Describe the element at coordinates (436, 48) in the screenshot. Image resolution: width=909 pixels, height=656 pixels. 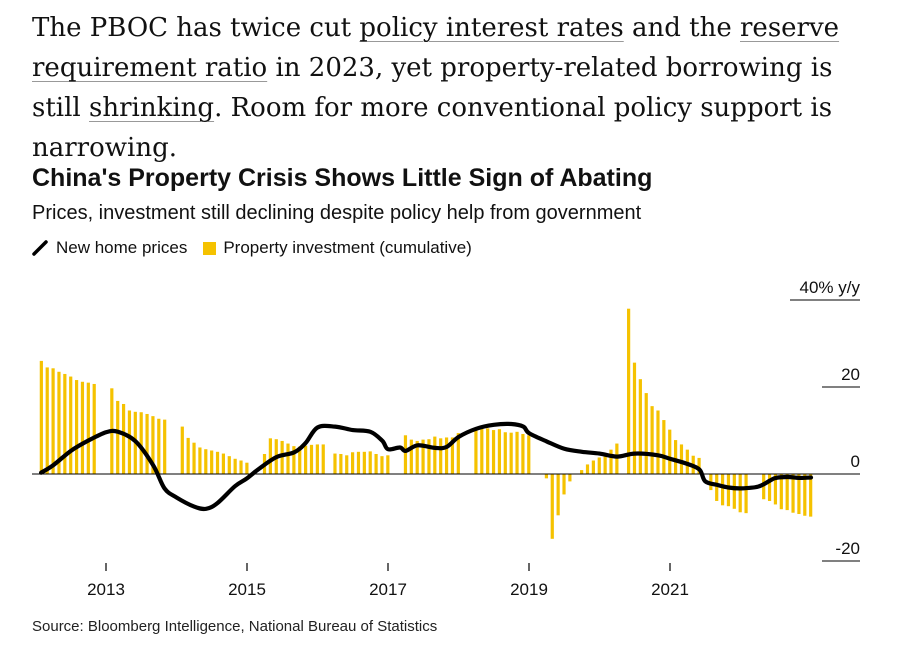
I see `reserve-requirement-ratio-link: reserve requirement ratio` at that location.